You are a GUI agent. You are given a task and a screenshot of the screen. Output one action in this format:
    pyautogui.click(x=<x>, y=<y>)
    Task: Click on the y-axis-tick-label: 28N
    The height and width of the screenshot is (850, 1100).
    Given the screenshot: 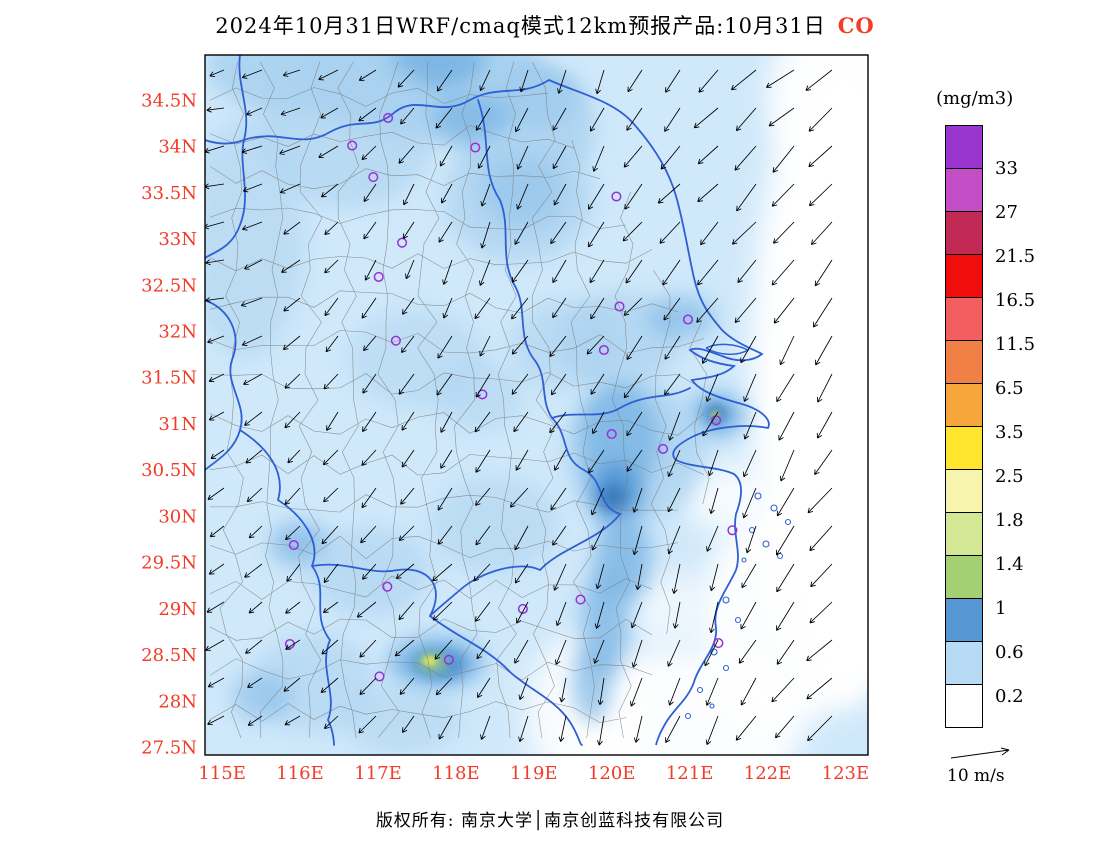 What is the action you would take?
    pyautogui.click(x=177, y=701)
    